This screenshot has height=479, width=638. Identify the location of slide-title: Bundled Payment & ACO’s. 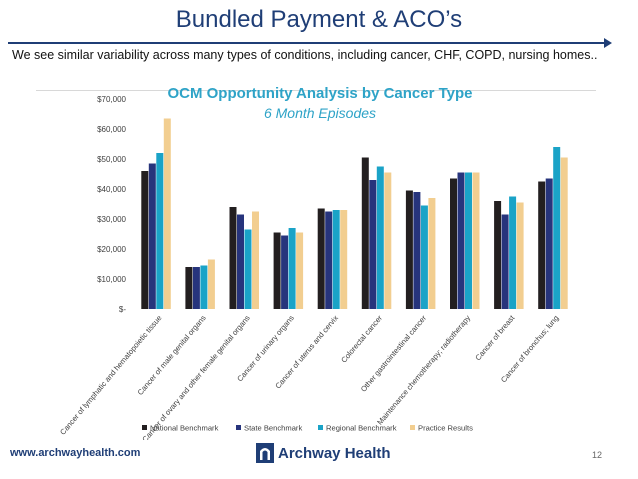
(319, 19).